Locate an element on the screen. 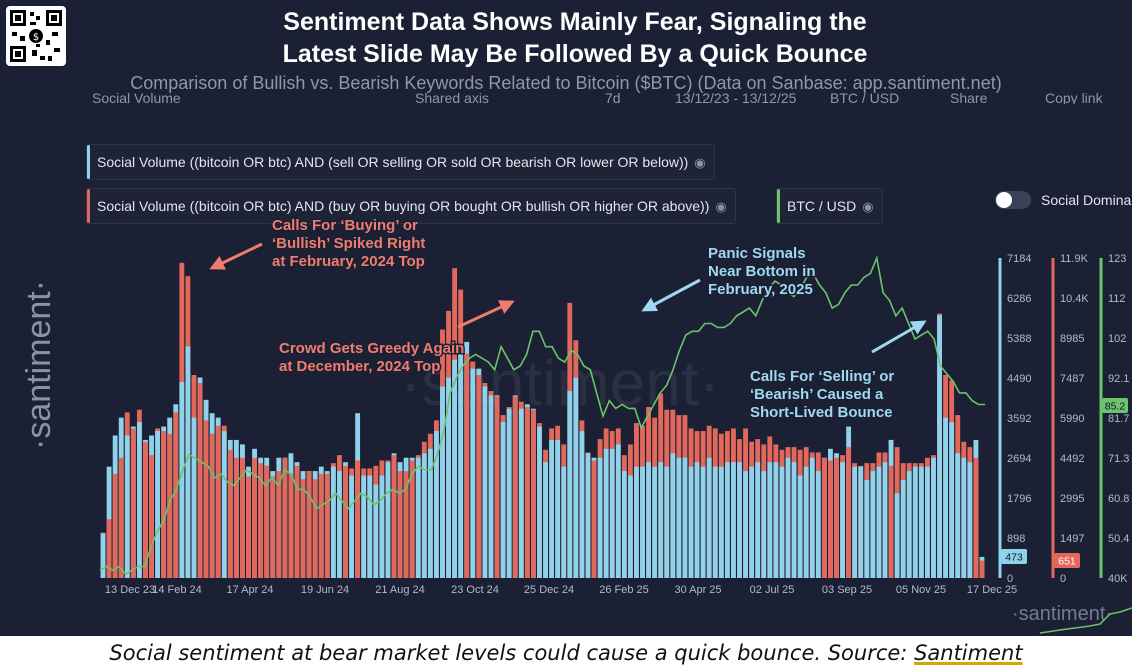  share-button: Share is located at coordinates (969, 97).